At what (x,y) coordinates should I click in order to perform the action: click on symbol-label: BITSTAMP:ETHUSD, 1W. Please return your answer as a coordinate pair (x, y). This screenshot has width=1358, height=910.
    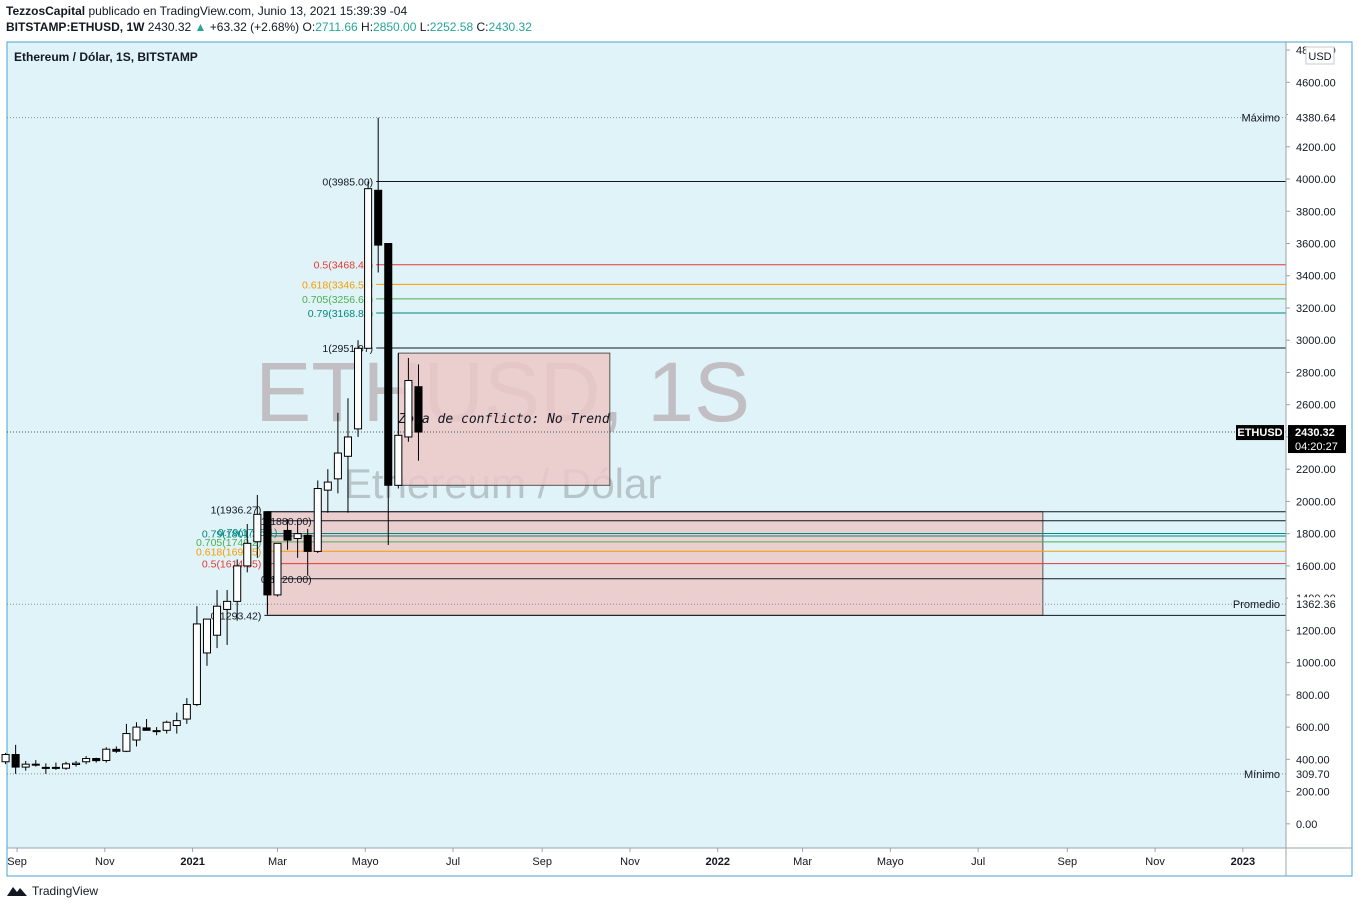
    Looking at the image, I should click on (75, 27).